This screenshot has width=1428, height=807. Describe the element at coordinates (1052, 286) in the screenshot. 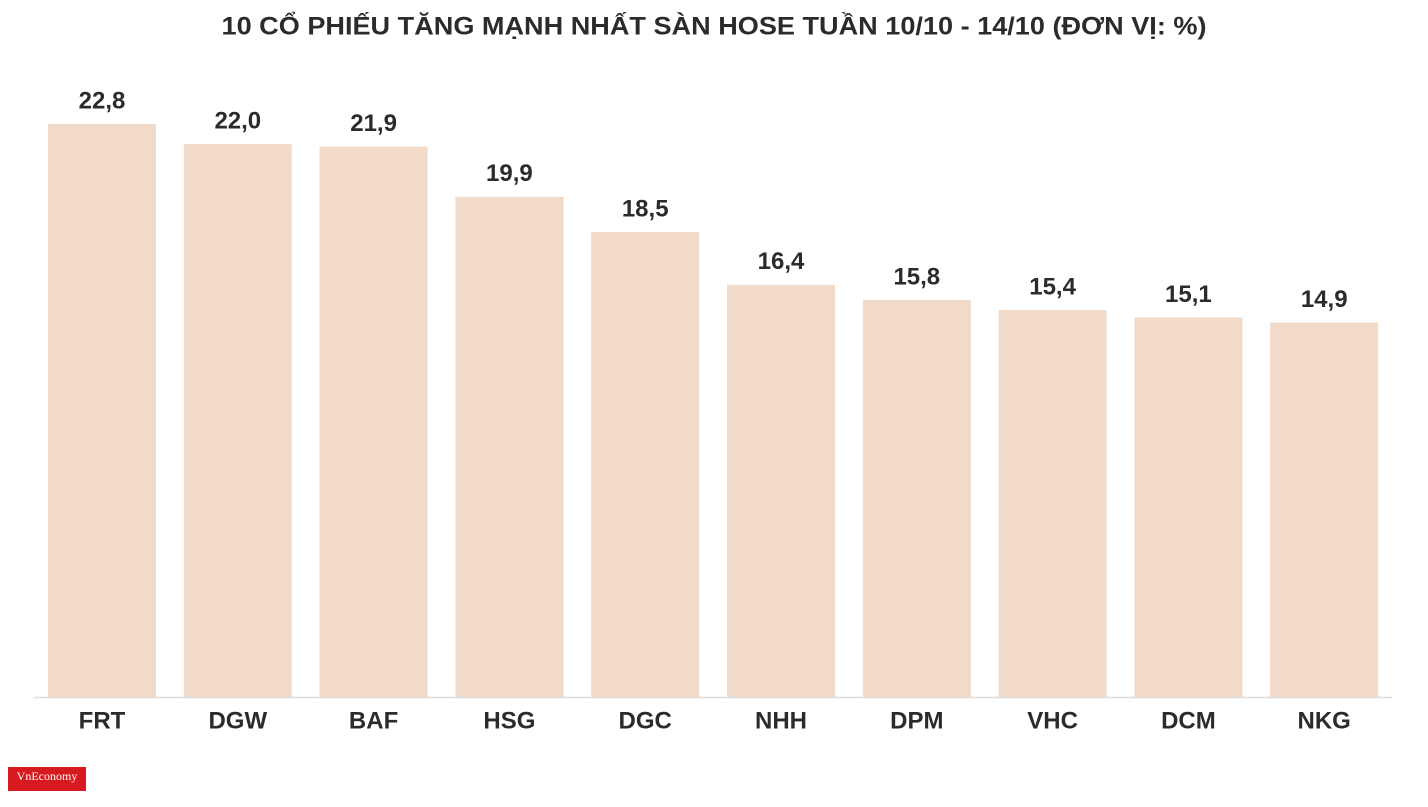

I see `value-label: 15,4` at that location.